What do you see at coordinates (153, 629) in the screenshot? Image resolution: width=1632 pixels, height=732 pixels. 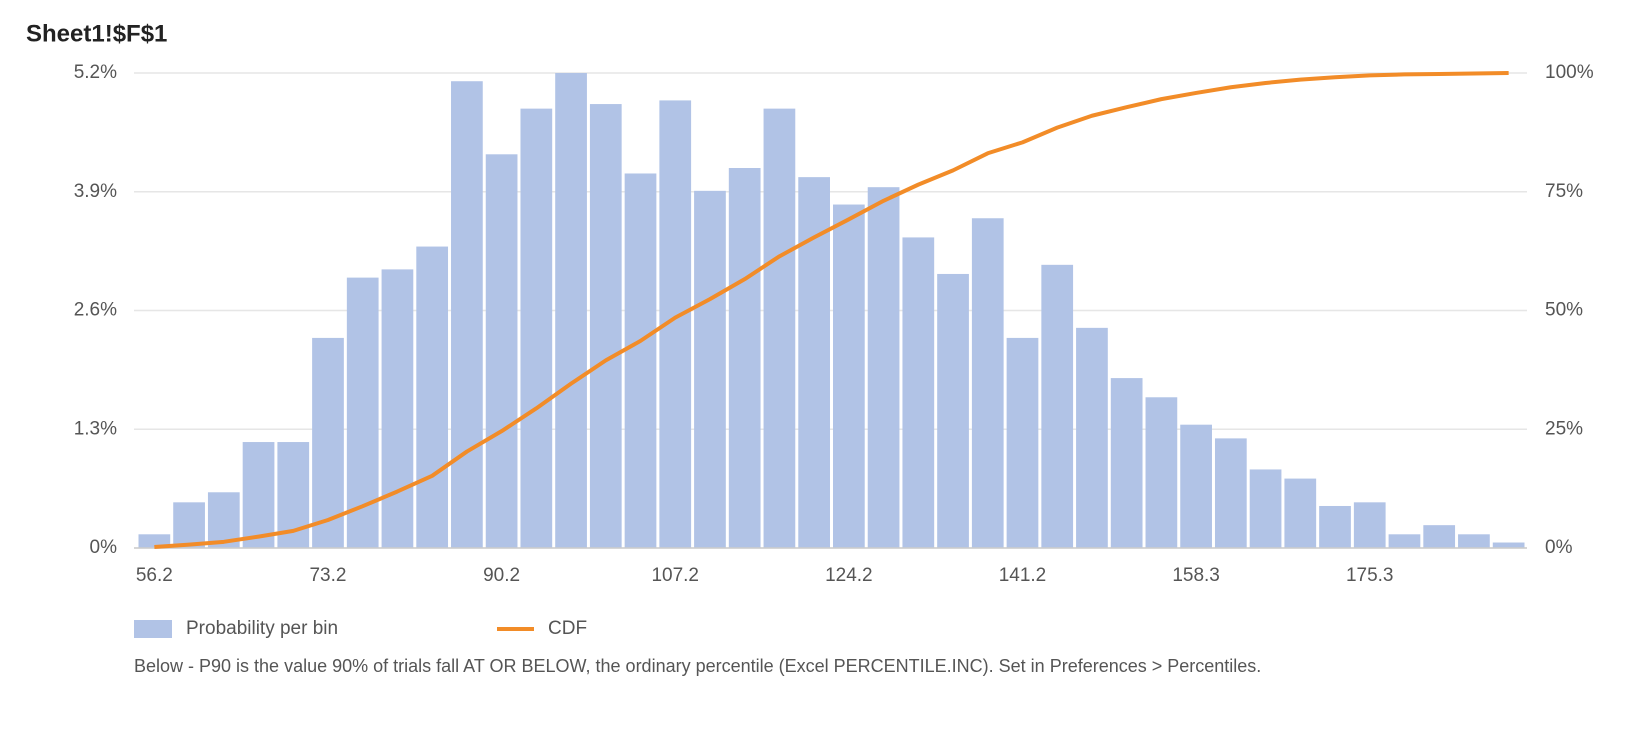 I see `legend-swatch` at bounding box center [153, 629].